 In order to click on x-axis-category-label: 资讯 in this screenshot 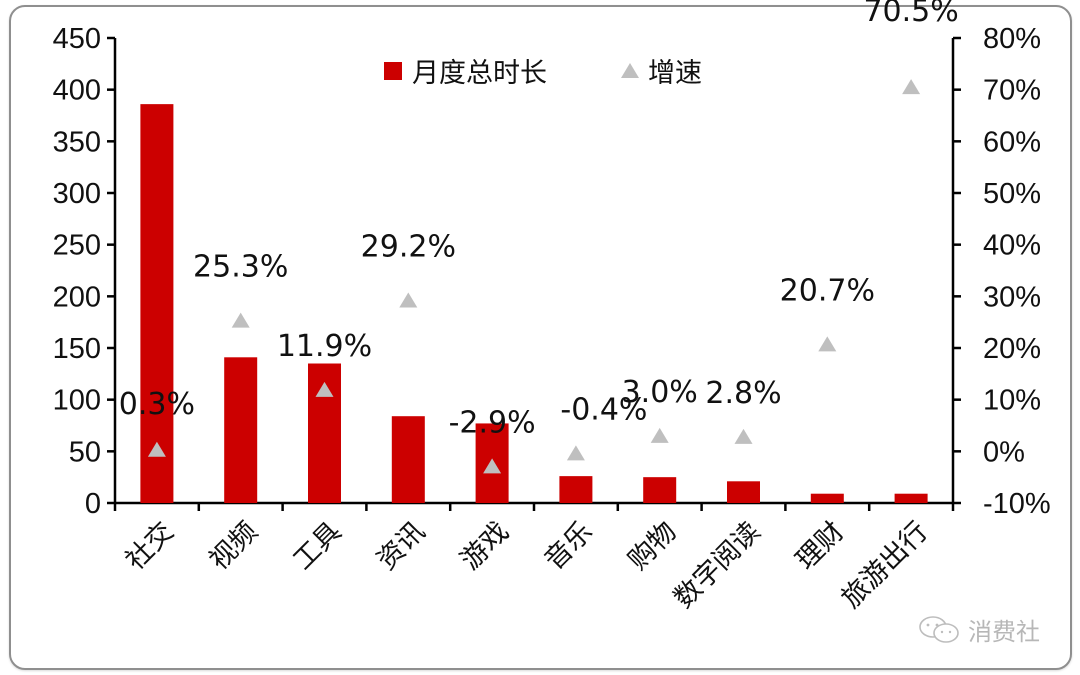, I will do `click(401, 546)`.